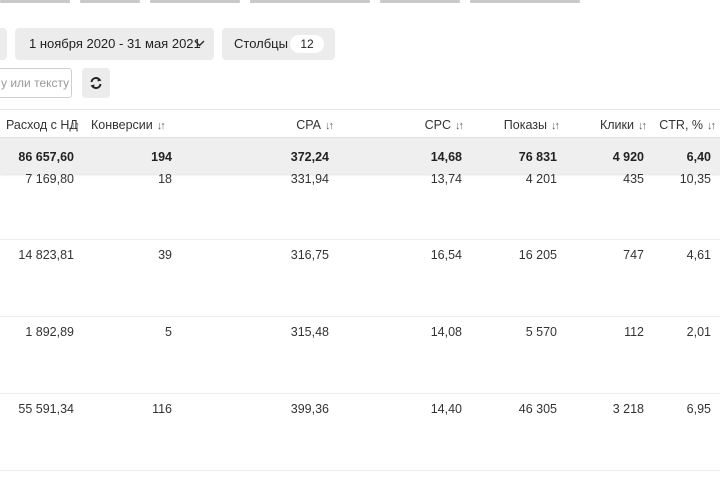  What do you see at coordinates (628, 157) in the screenshot?
I see `total-clicks: 4 920` at bounding box center [628, 157].